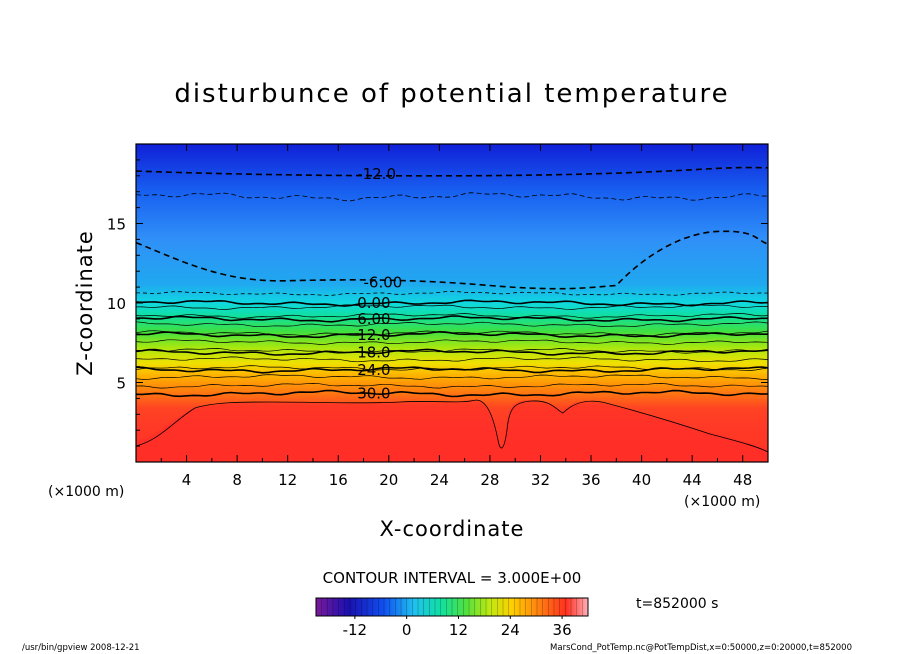 The height and width of the screenshot is (654, 904). I want to click on colorbar-tick-label: 24, so click(510, 630).